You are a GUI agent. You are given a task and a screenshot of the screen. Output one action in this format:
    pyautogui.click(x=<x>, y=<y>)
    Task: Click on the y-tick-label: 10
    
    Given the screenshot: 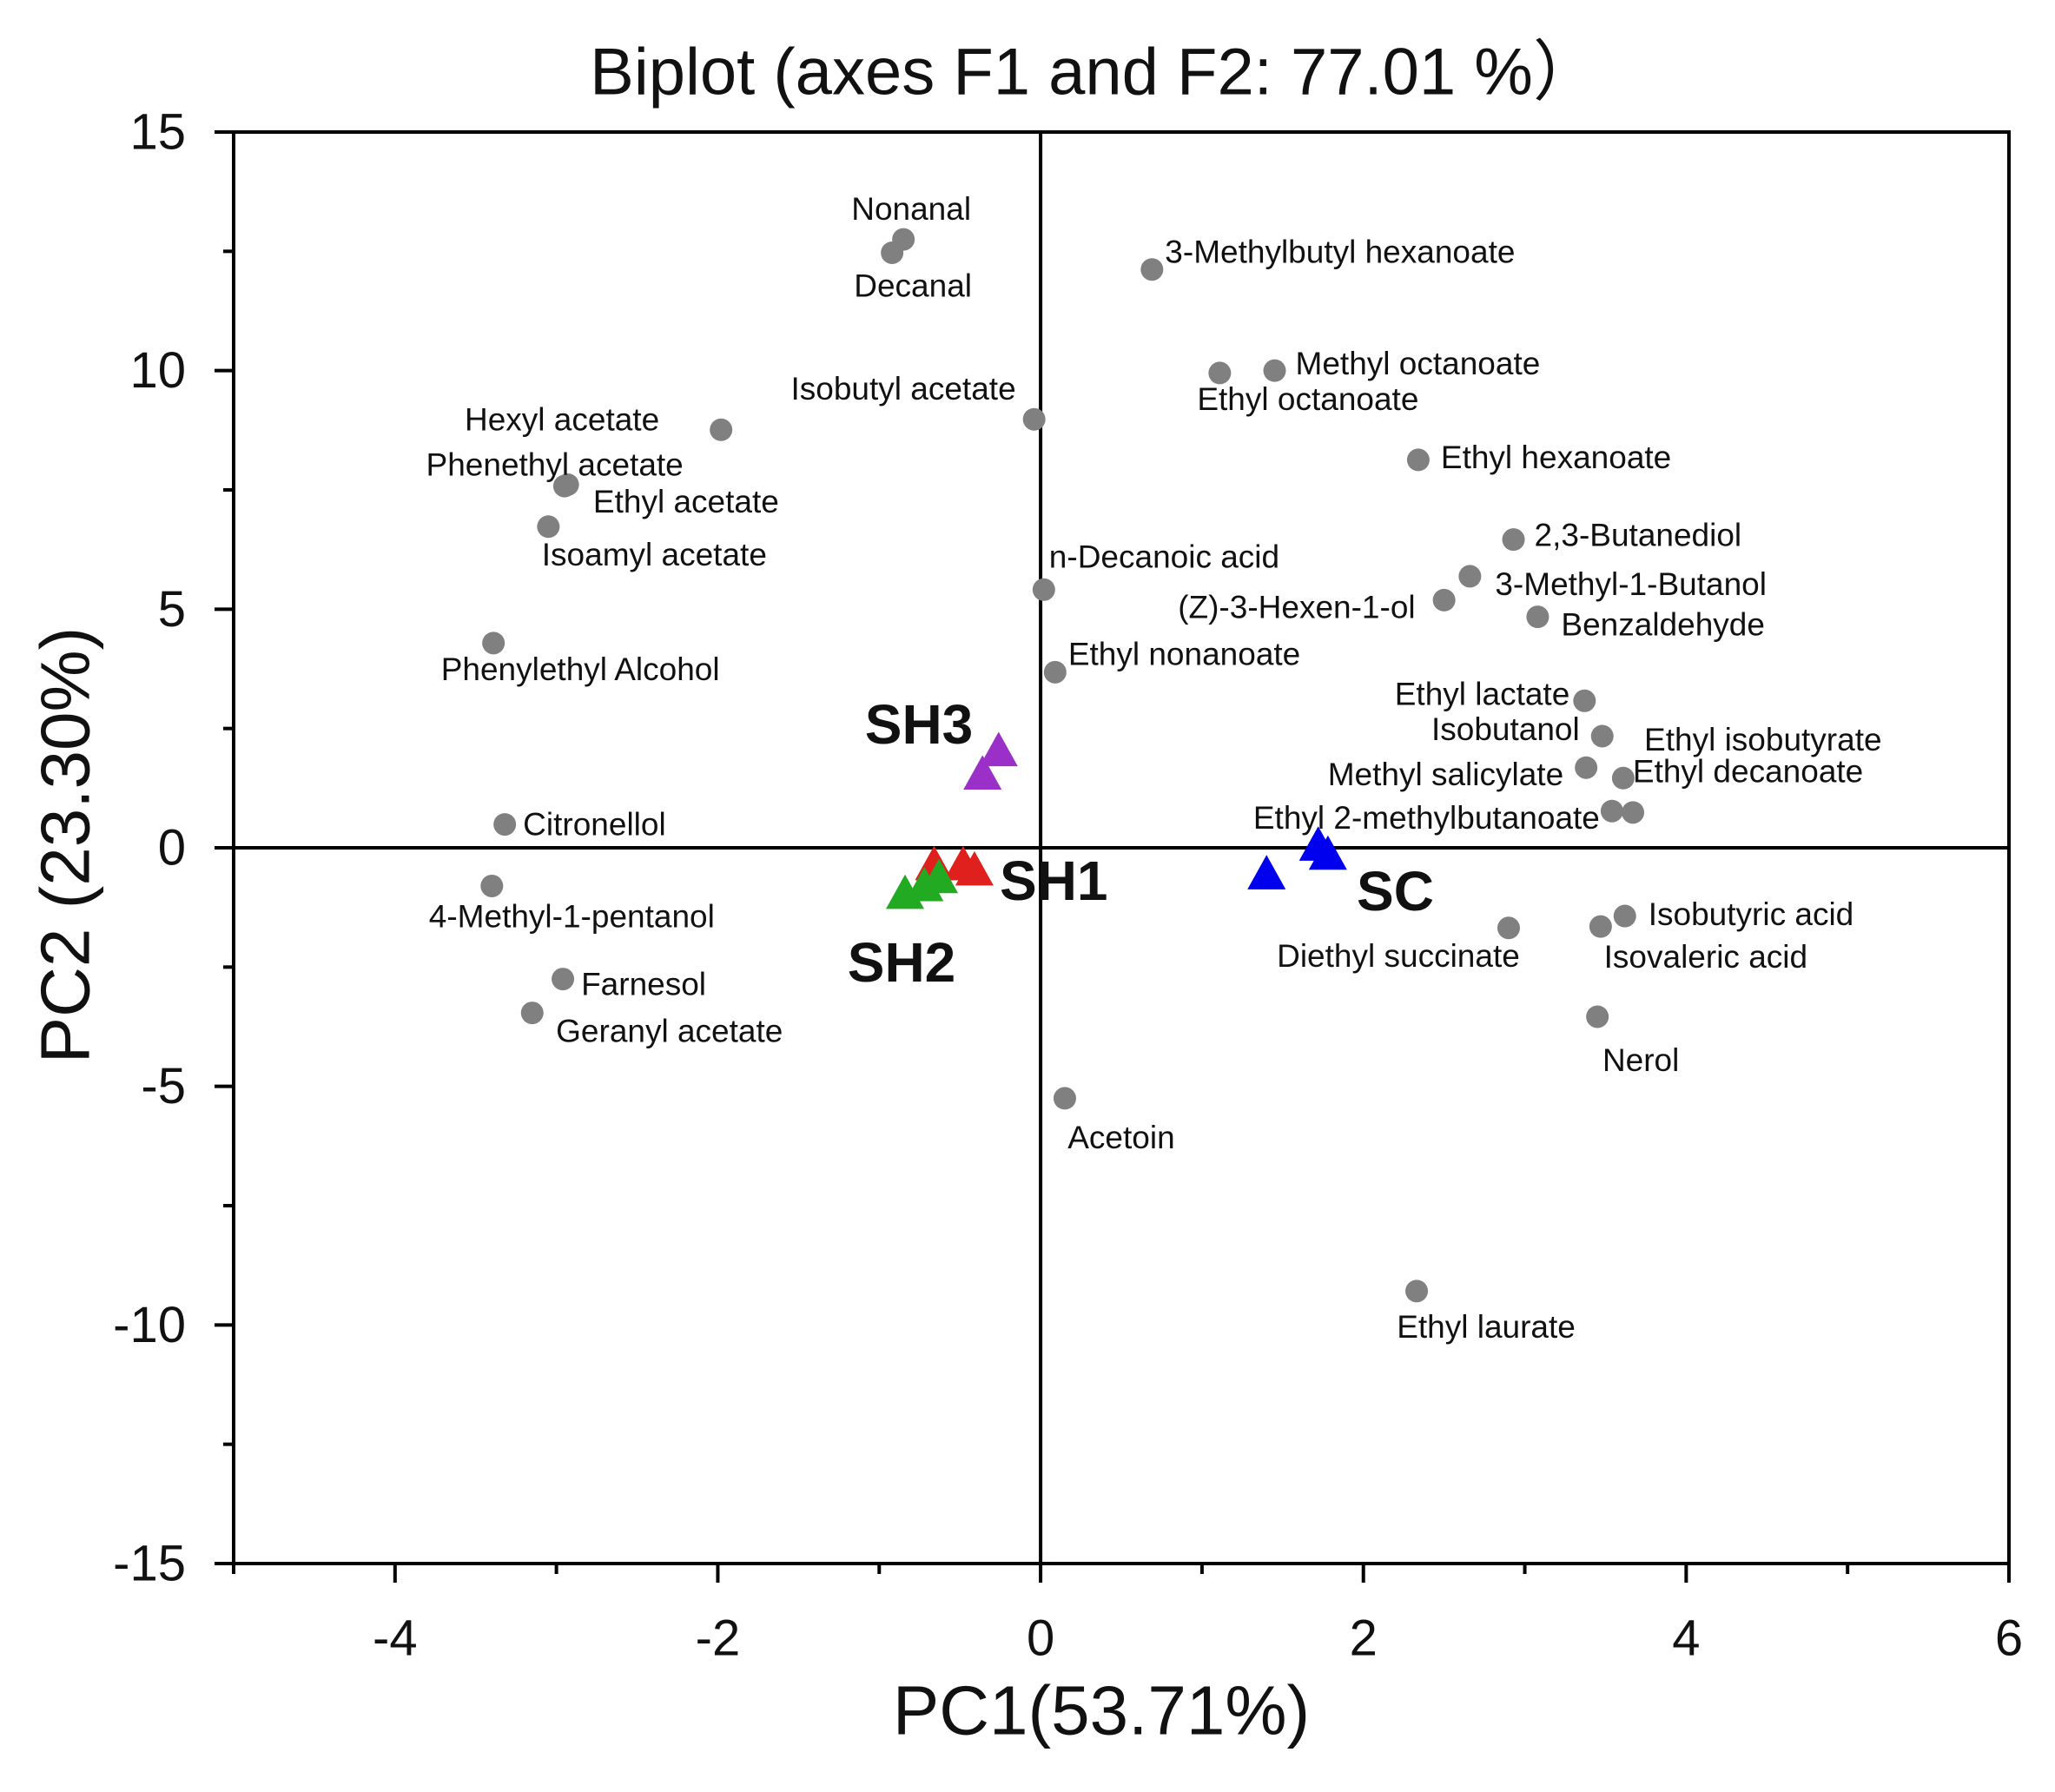 What is the action you would take?
    pyautogui.click(x=157, y=370)
    